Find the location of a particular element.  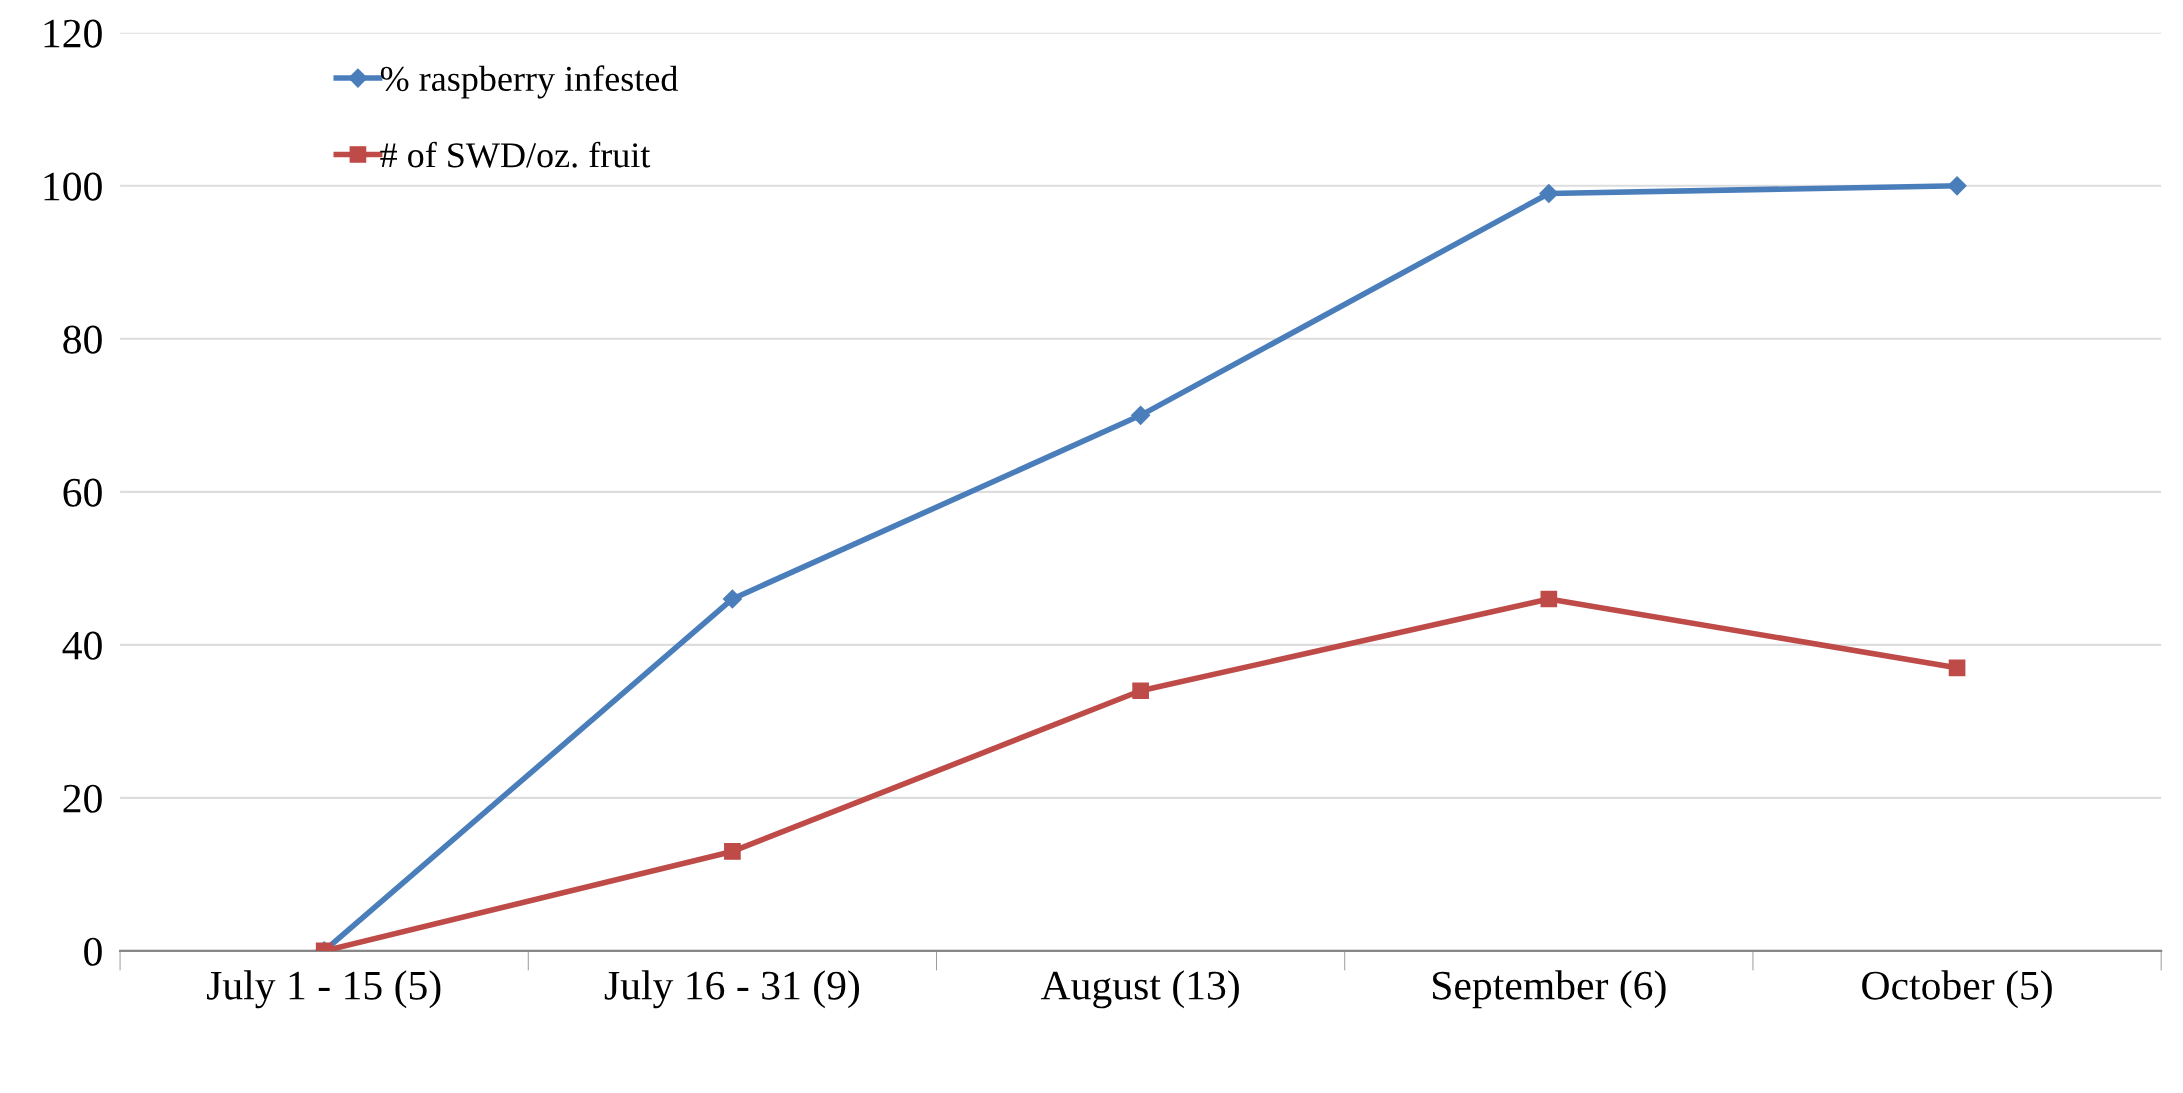

y-tick-label: 80 is located at coordinates (82, 339).